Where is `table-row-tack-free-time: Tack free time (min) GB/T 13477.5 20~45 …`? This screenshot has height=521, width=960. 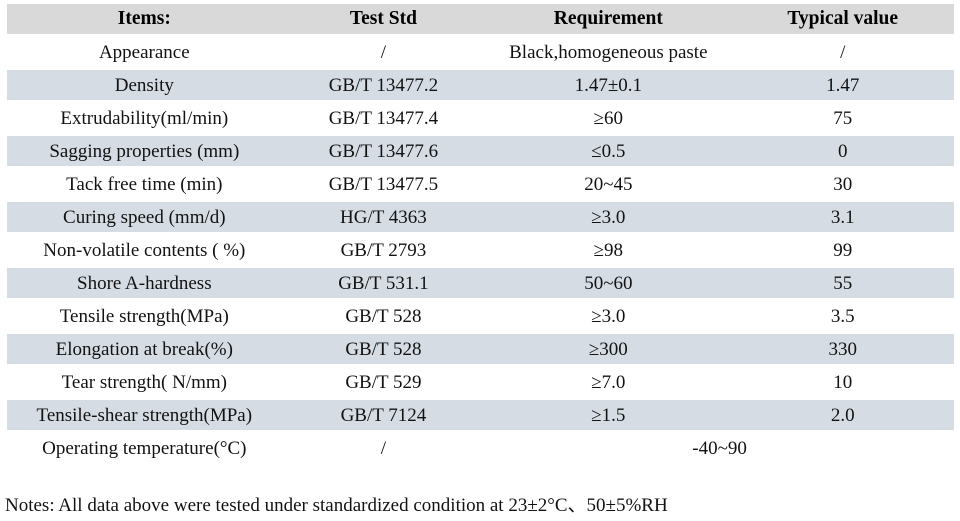
table-row-tack-free-time: Tack free time (min) GB/T 13477.5 20~45 … is located at coordinates (480, 184).